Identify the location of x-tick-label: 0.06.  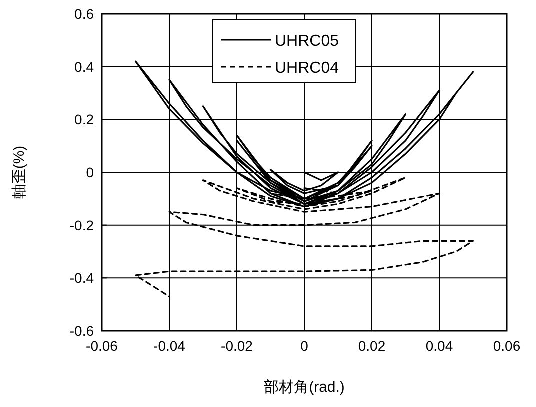
(507, 346).